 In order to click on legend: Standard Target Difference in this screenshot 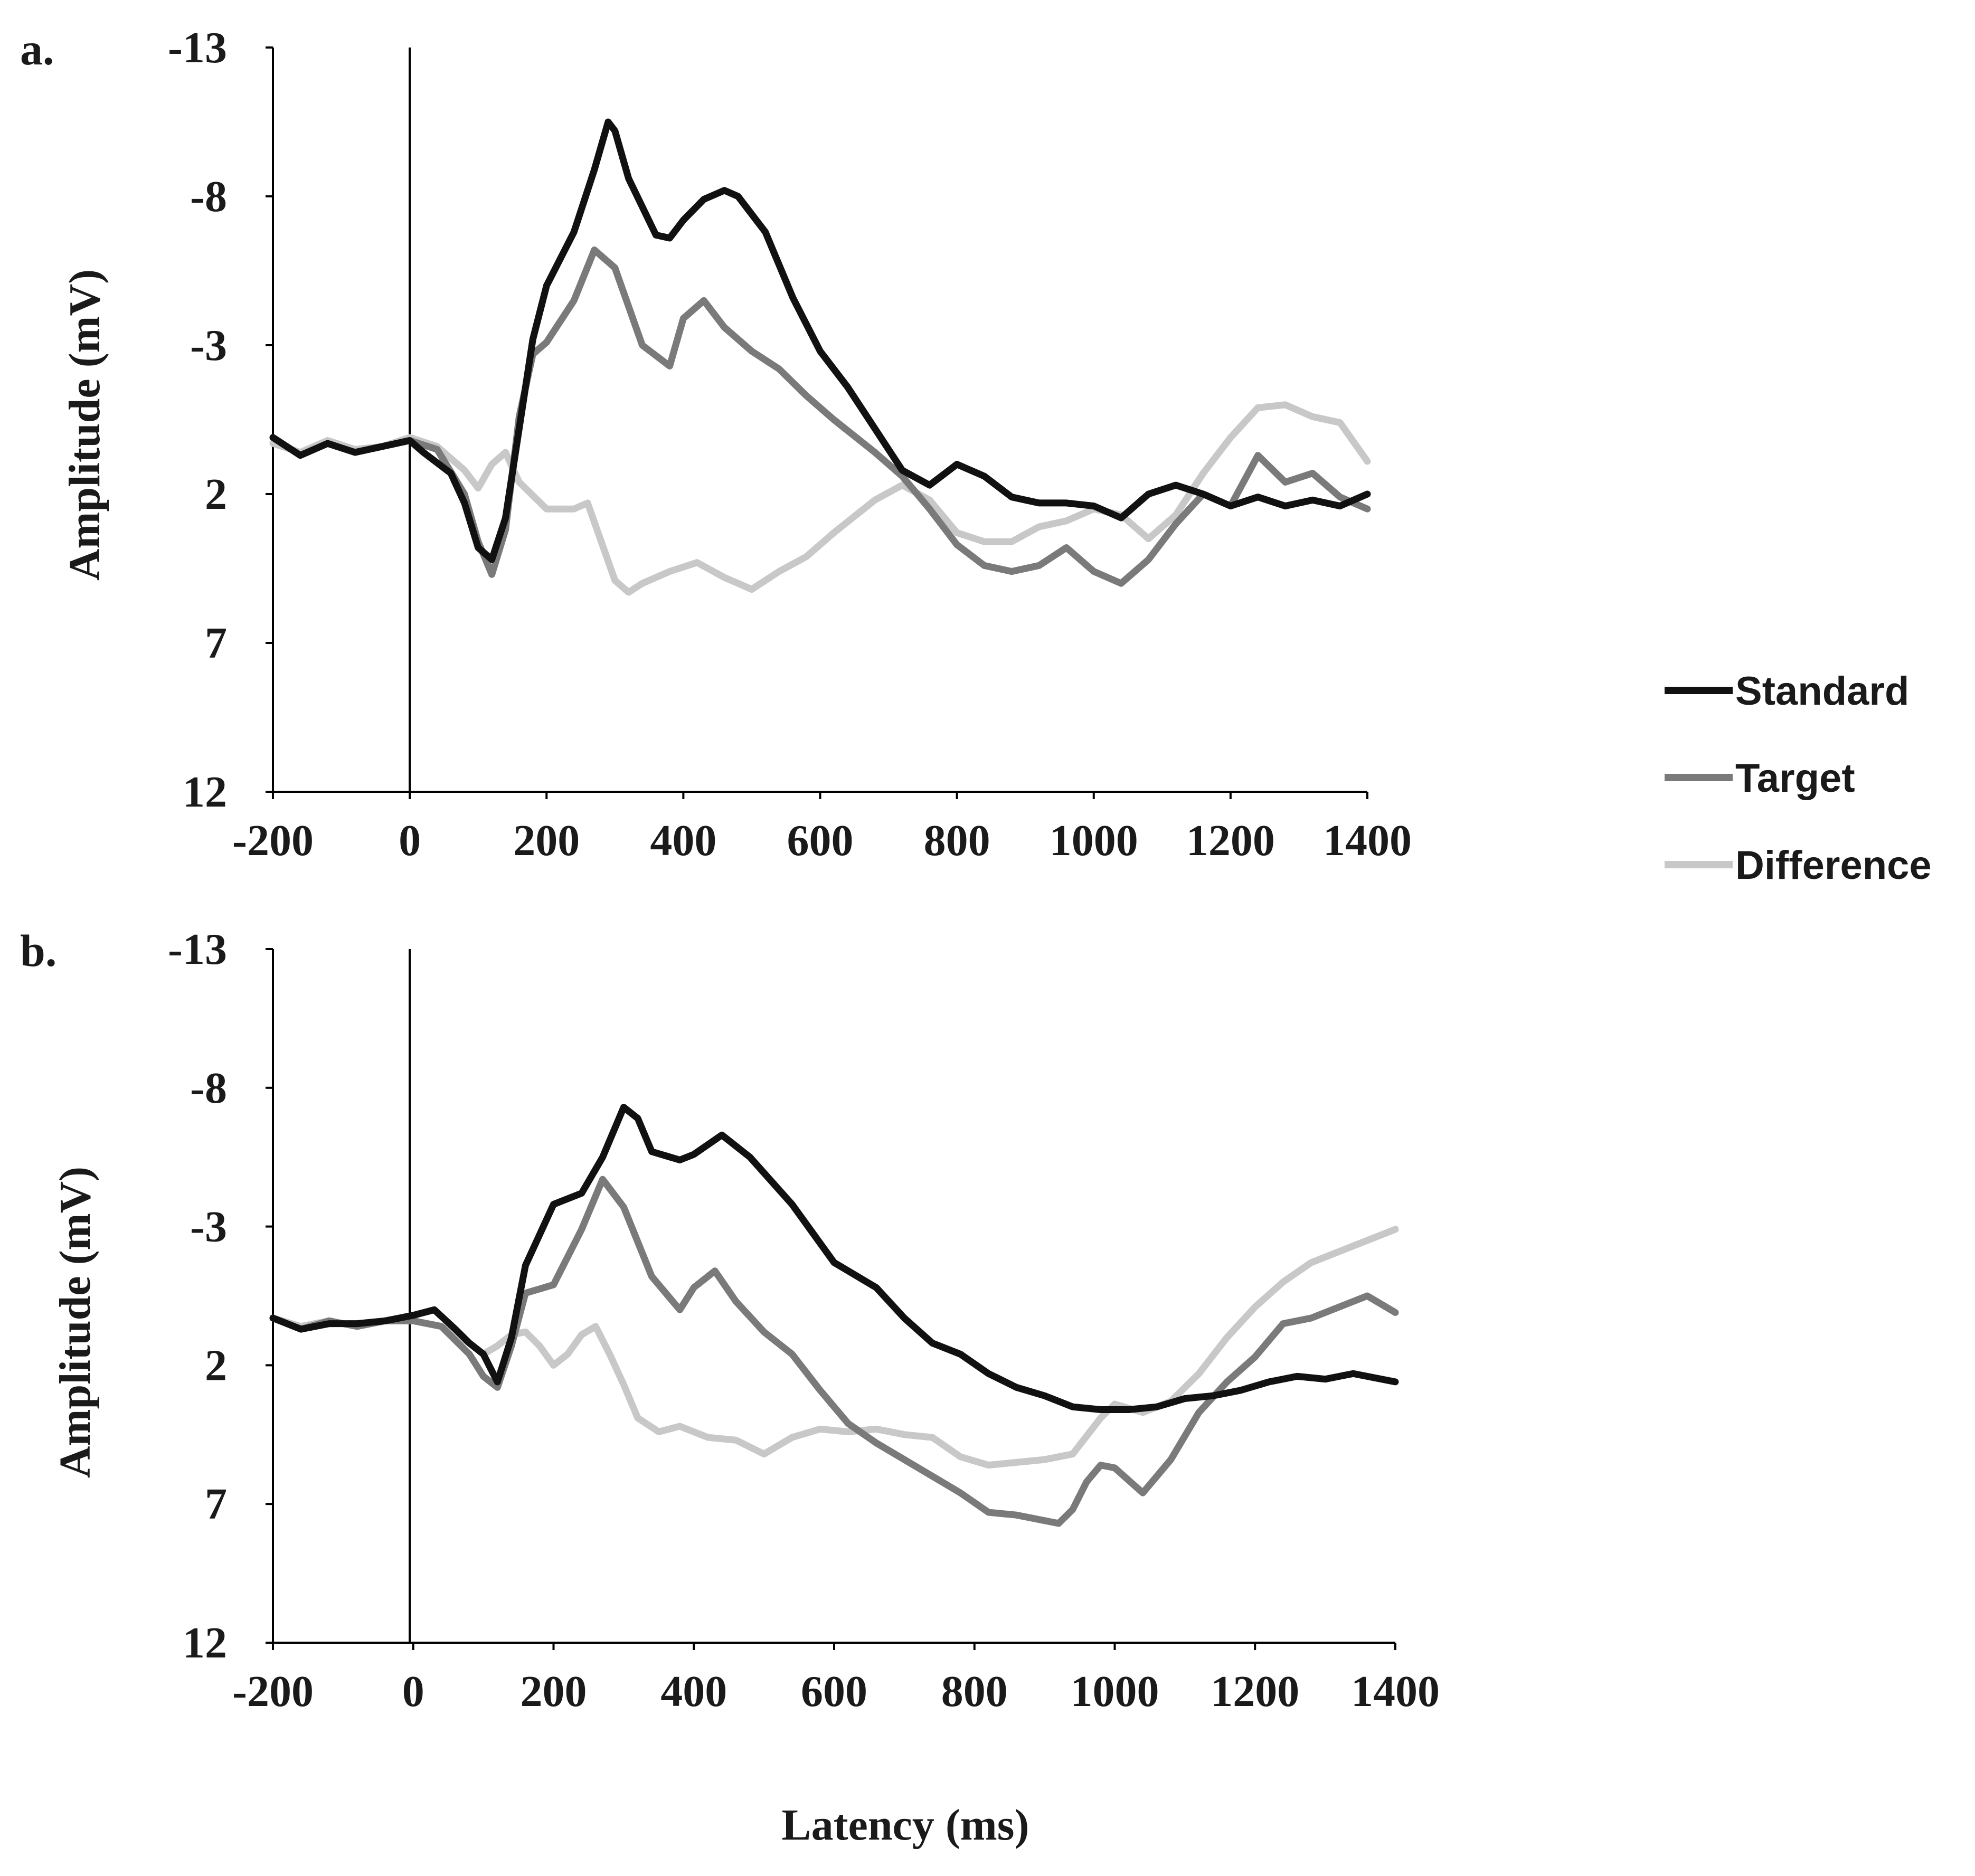, I will do `click(1798, 778)`.